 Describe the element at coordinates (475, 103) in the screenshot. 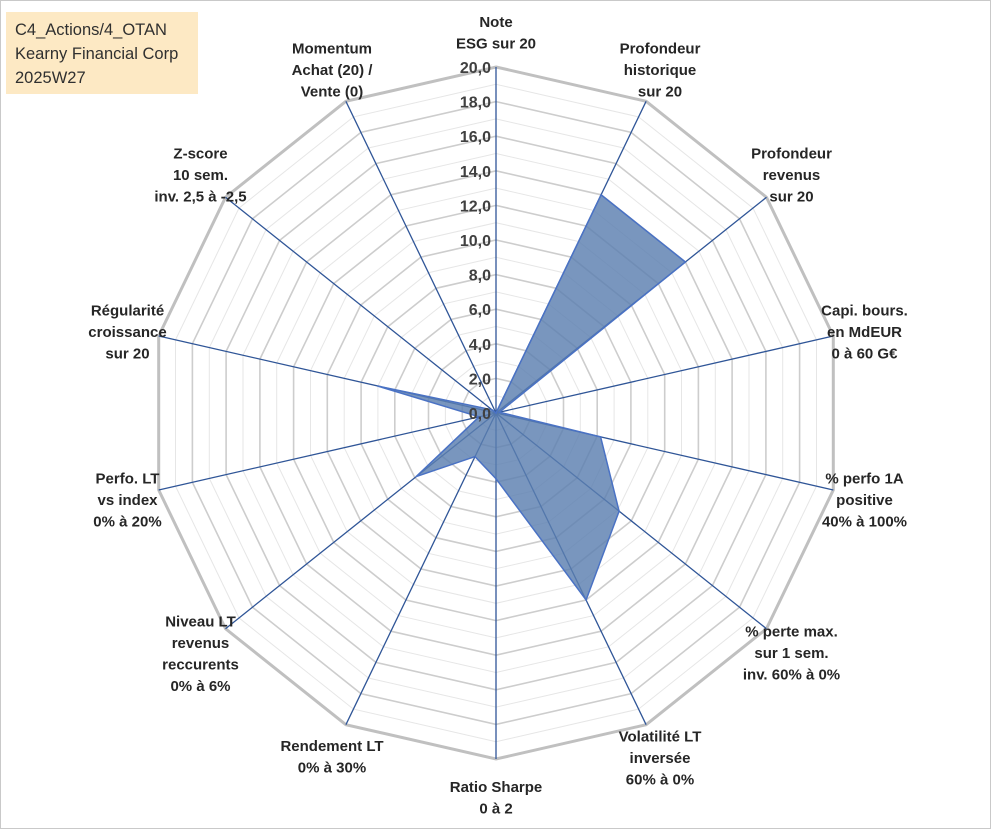

I see `tick-label: 18,0` at that location.